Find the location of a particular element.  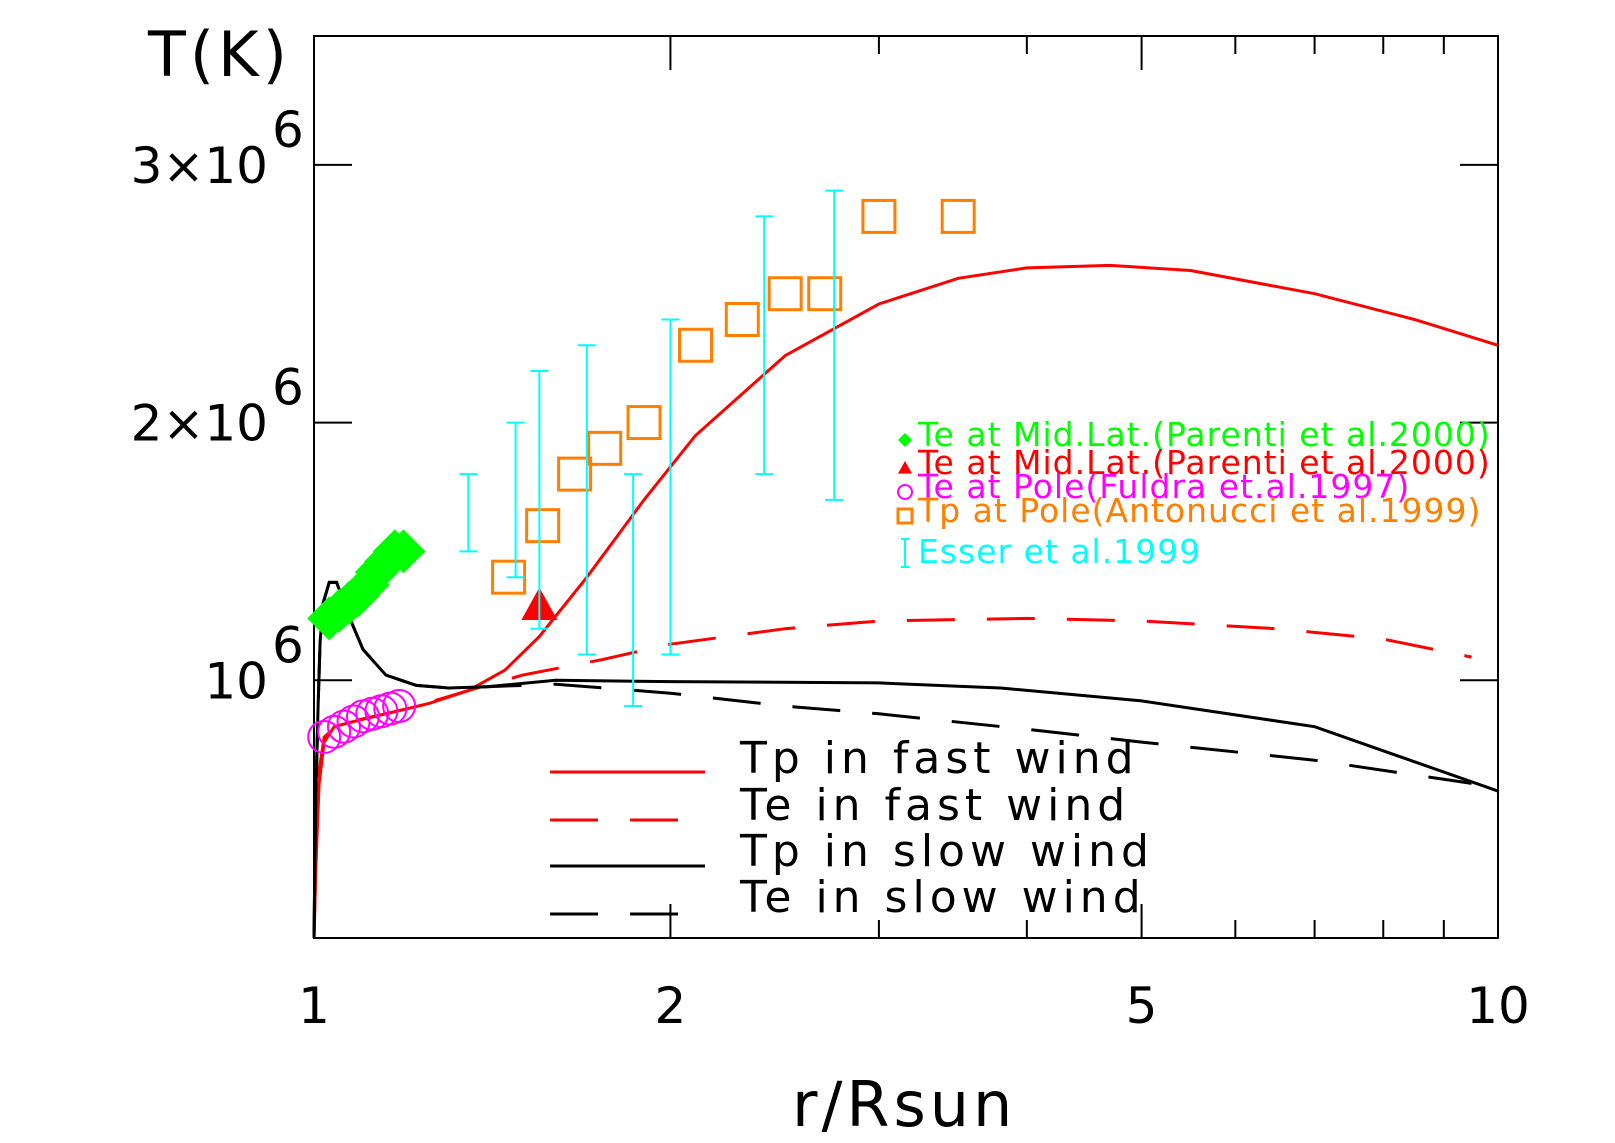

x-tick-label: 5 is located at coordinates (1142, 1006).